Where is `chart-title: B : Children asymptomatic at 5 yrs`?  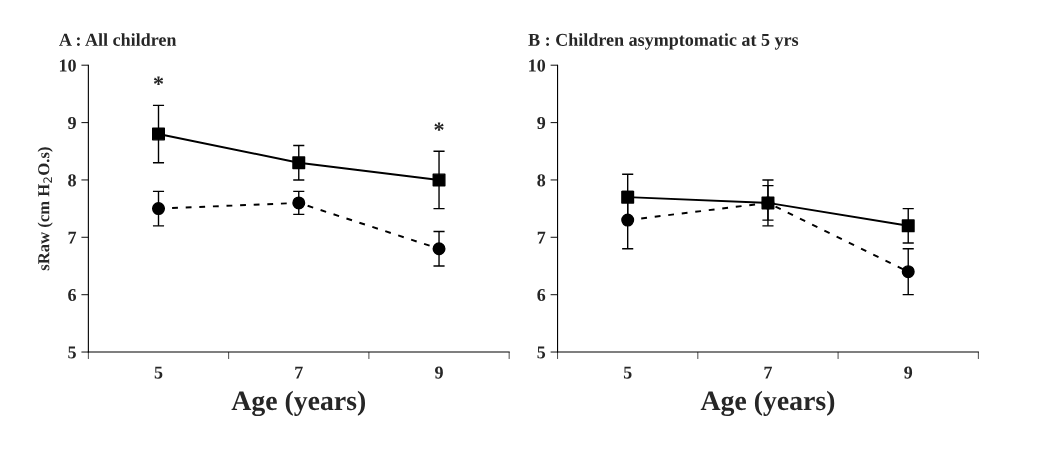 chart-title: B : Children asymptomatic at 5 yrs is located at coordinates (663, 41).